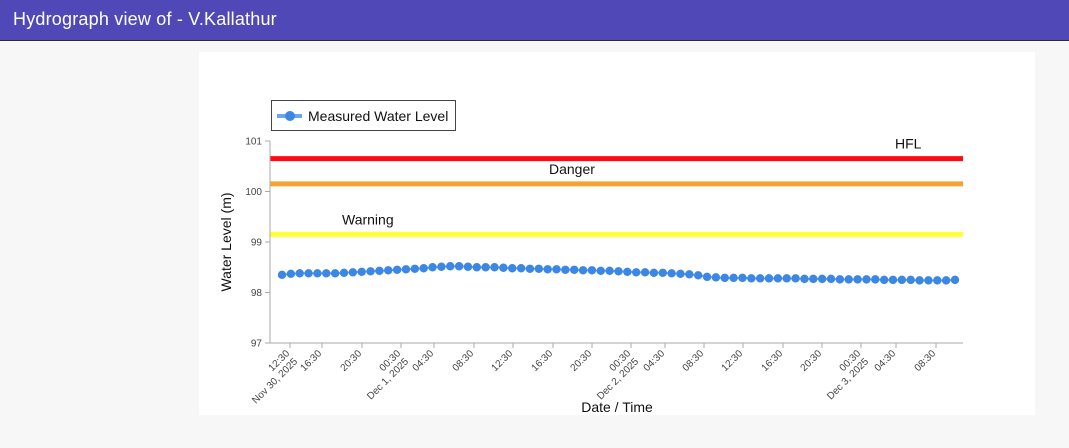 Image resolution: width=1069 pixels, height=448 pixels. I want to click on page-title: Hydrograph view of - V.Kallathur, so click(145, 19).